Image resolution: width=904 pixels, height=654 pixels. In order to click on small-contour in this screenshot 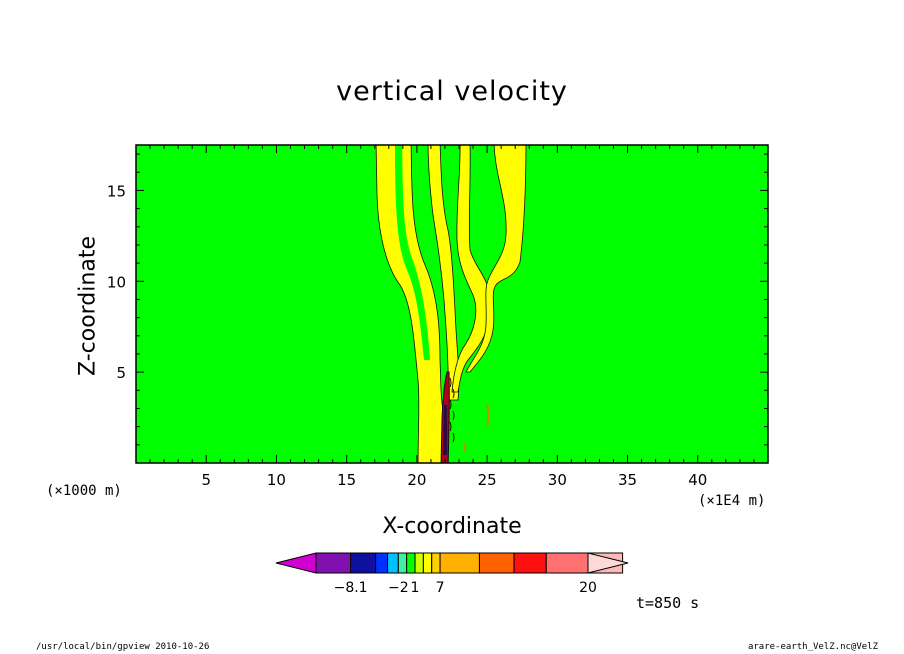, I will do `click(488, 415)`.